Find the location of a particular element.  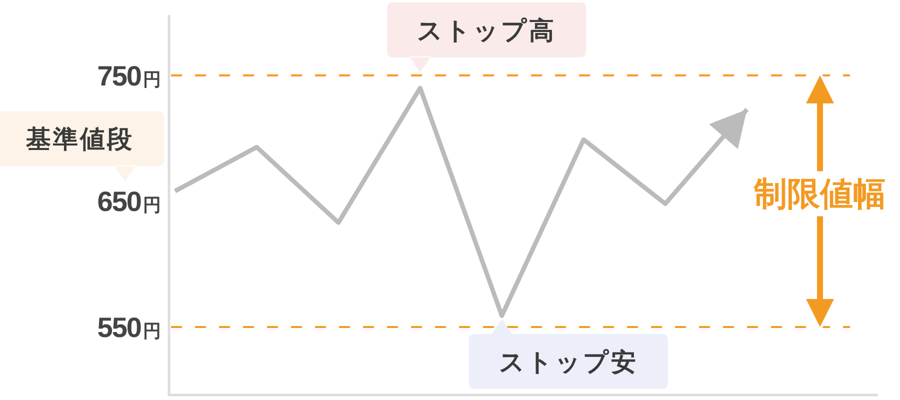

annotation: 制限値幅 is located at coordinates (819, 193).